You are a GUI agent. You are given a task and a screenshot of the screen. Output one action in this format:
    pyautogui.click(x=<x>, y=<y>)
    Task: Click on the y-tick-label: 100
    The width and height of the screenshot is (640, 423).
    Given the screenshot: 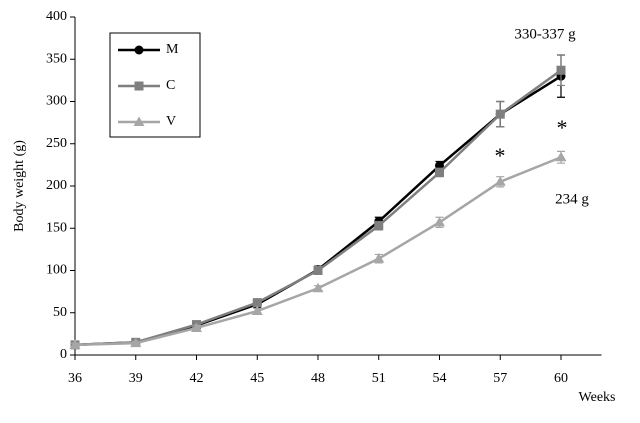 What is the action you would take?
    pyautogui.click(x=56, y=270)
    